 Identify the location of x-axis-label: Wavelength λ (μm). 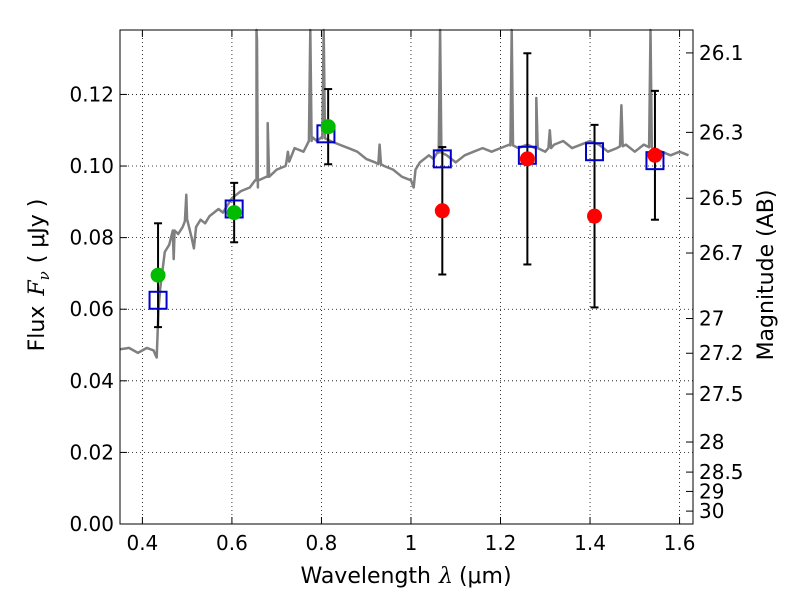
(405, 576).